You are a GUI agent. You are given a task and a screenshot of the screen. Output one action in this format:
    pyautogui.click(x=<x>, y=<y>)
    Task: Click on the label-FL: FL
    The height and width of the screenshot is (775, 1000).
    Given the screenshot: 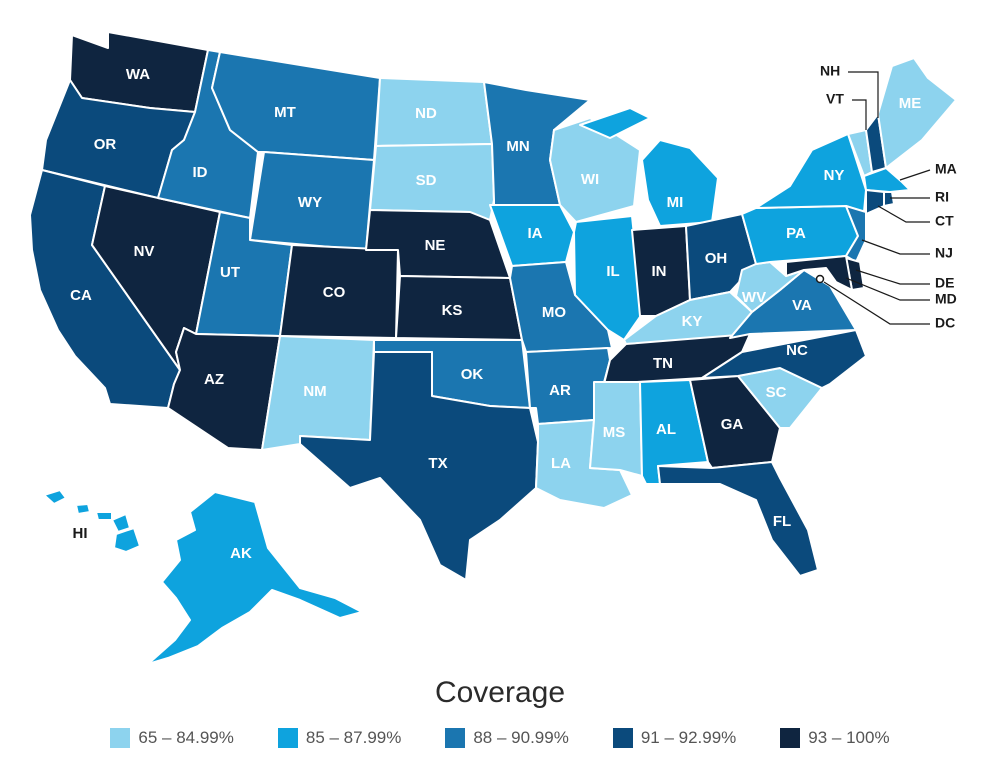 What is the action you would take?
    pyautogui.click(x=782, y=521)
    